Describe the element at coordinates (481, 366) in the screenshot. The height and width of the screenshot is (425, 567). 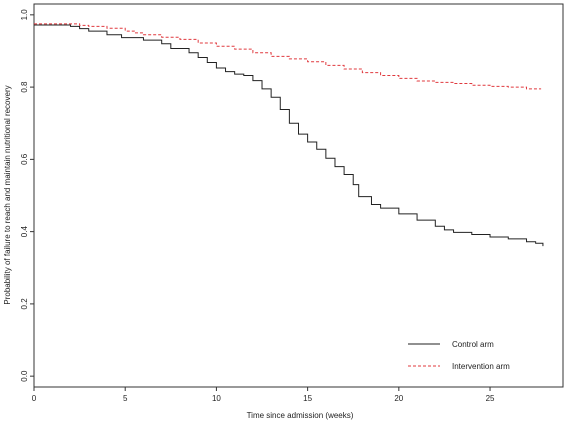
I see `legend-label-intervention: Intervention arm` at that location.